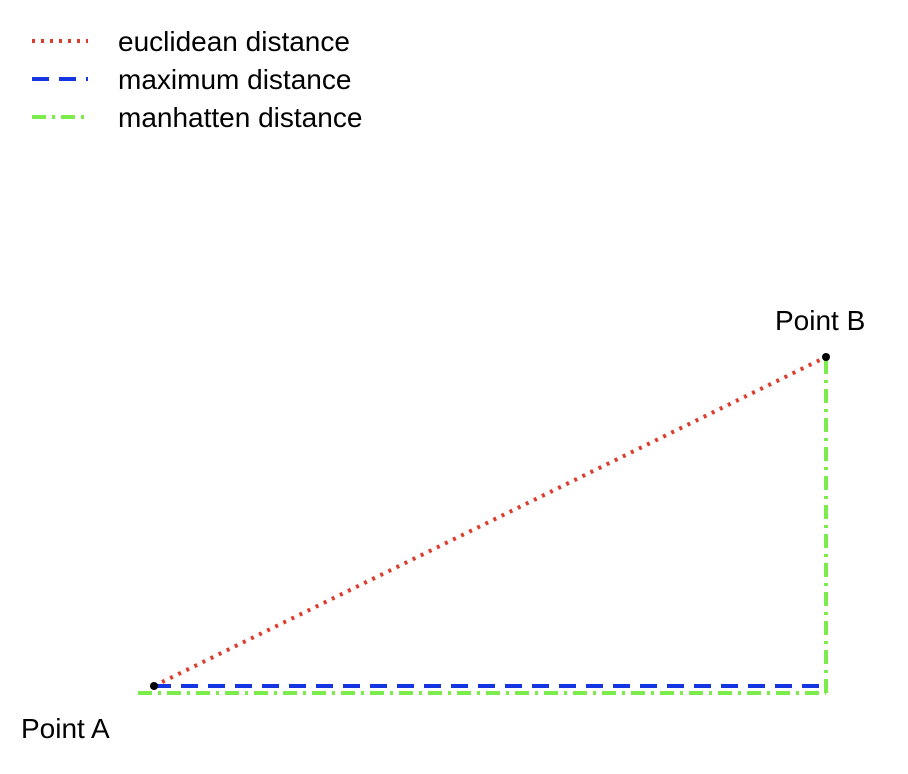 The width and height of the screenshot is (908, 774). Describe the element at coordinates (234, 79) in the screenshot. I see `legend-maximum-label: maximum distance` at that location.